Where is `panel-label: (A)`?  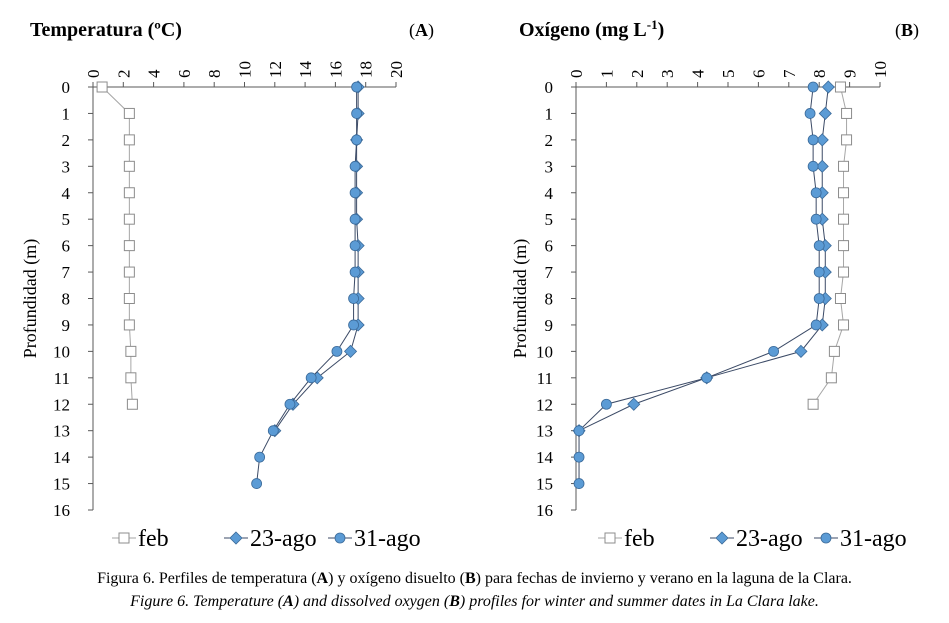 panel-label: (A) is located at coordinates (421, 30).